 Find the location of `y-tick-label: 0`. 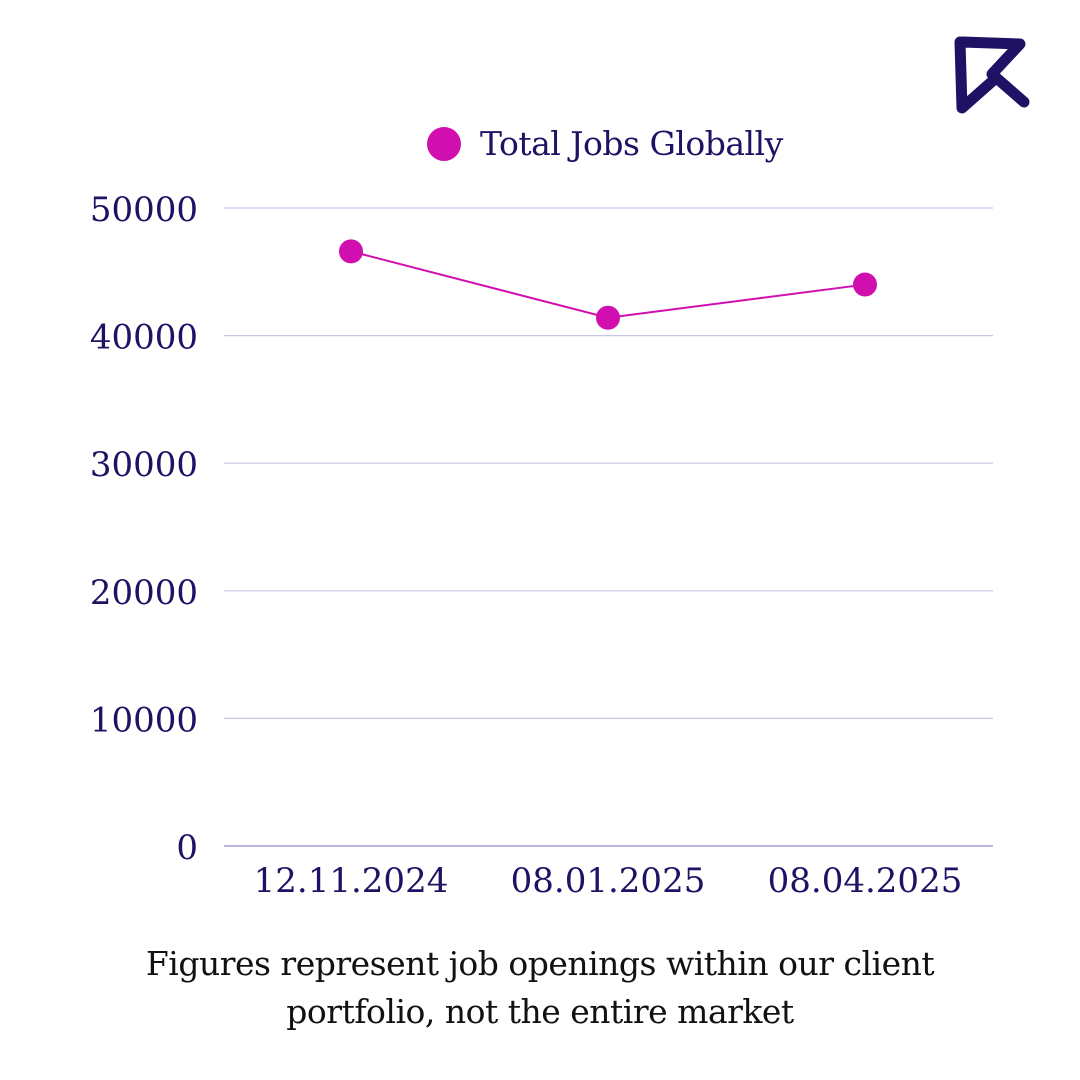

y-tick-label: 0 is located at coordinates (187, 848).